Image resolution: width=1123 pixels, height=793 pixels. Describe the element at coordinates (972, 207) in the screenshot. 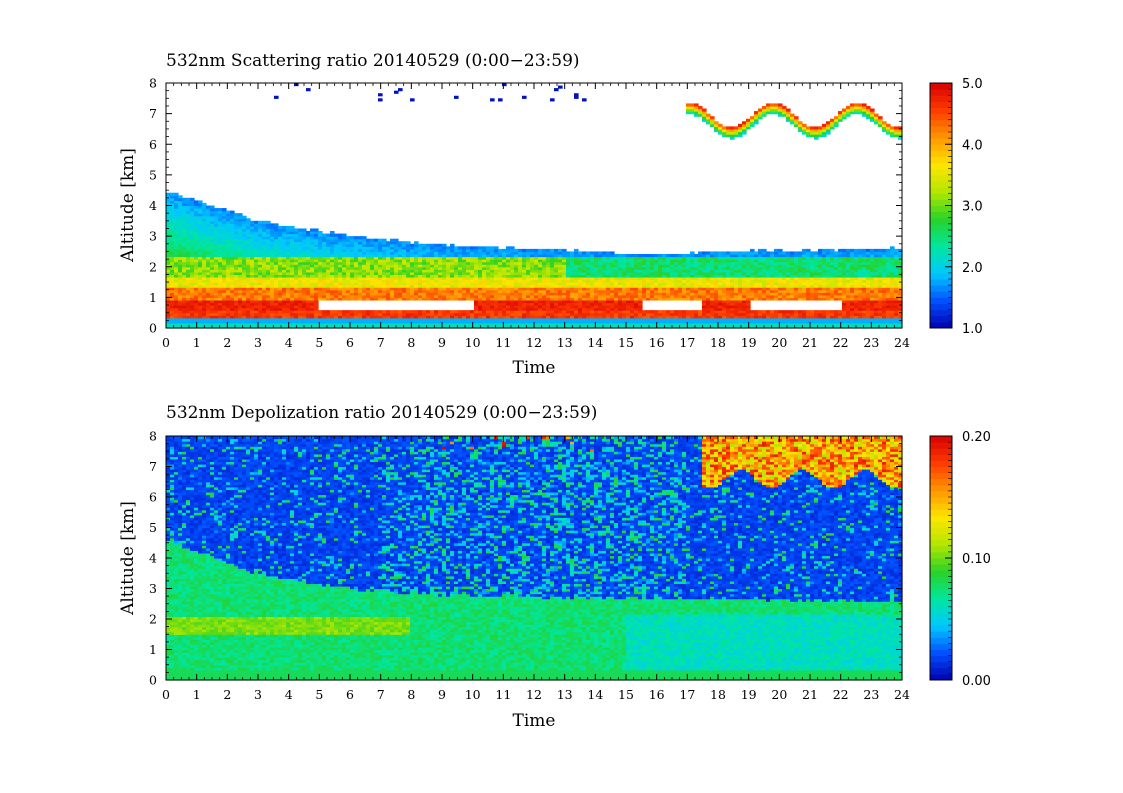

I see `colorbar-tick-label: 3.0` at that location.